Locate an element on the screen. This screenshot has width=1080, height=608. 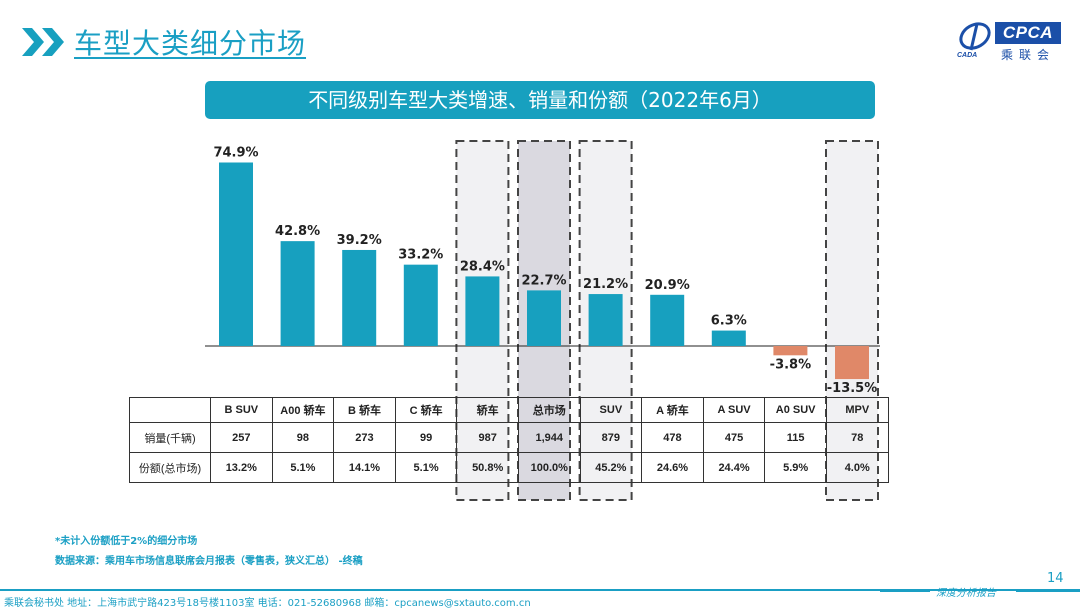
footnote: *未计入份额低于2%的细分市场 is located at coordinates (126, 541).